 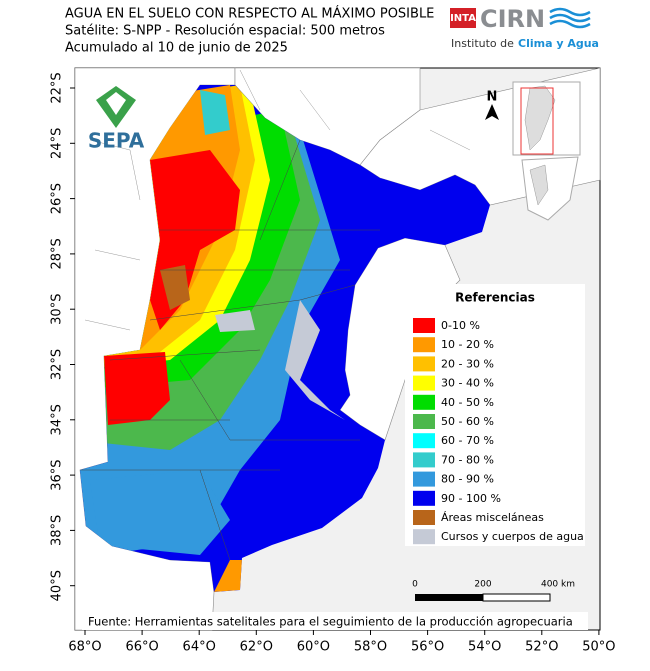 What do you see at coordinates (57, 253) in the screenshot?
I see `lat-label: 28°S` at bounding box center [57, 253].